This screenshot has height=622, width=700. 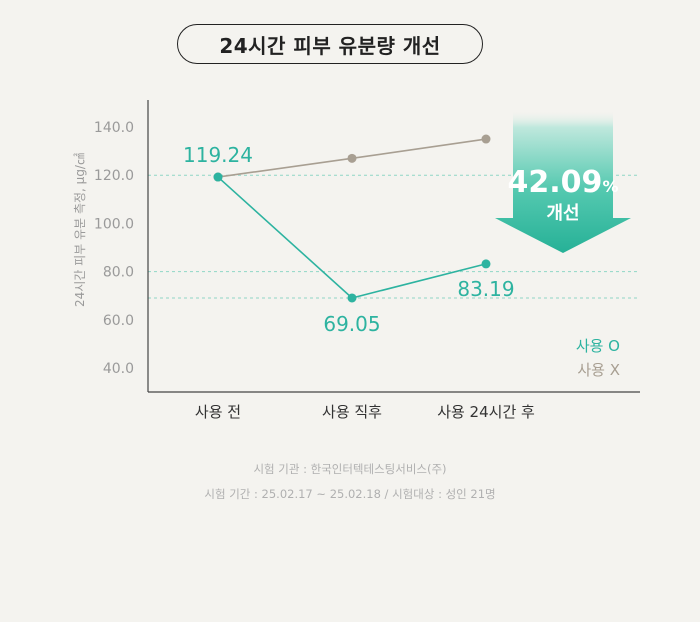 What do you see at coordinates (351, 324) in the screenshot?
I see `data-label: 69.05` at bounding box center [351, 324].